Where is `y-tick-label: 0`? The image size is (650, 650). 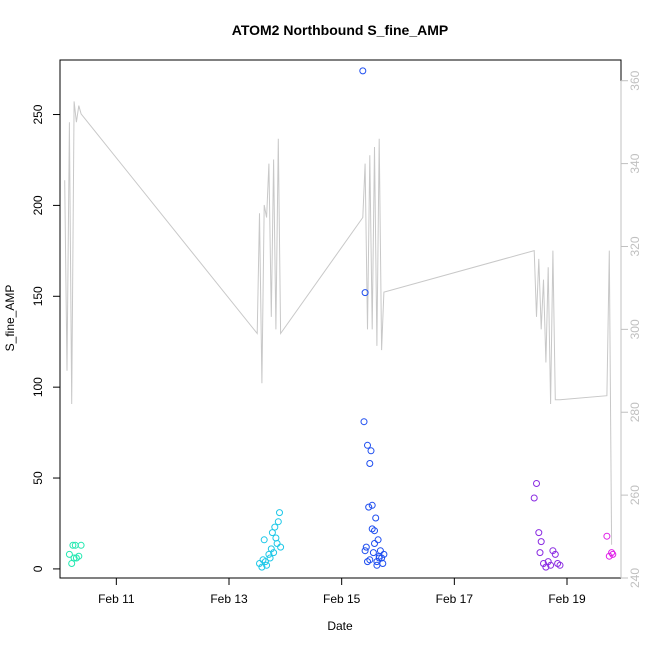 y-tick-label: 0 is located at coordinates (38, 568).